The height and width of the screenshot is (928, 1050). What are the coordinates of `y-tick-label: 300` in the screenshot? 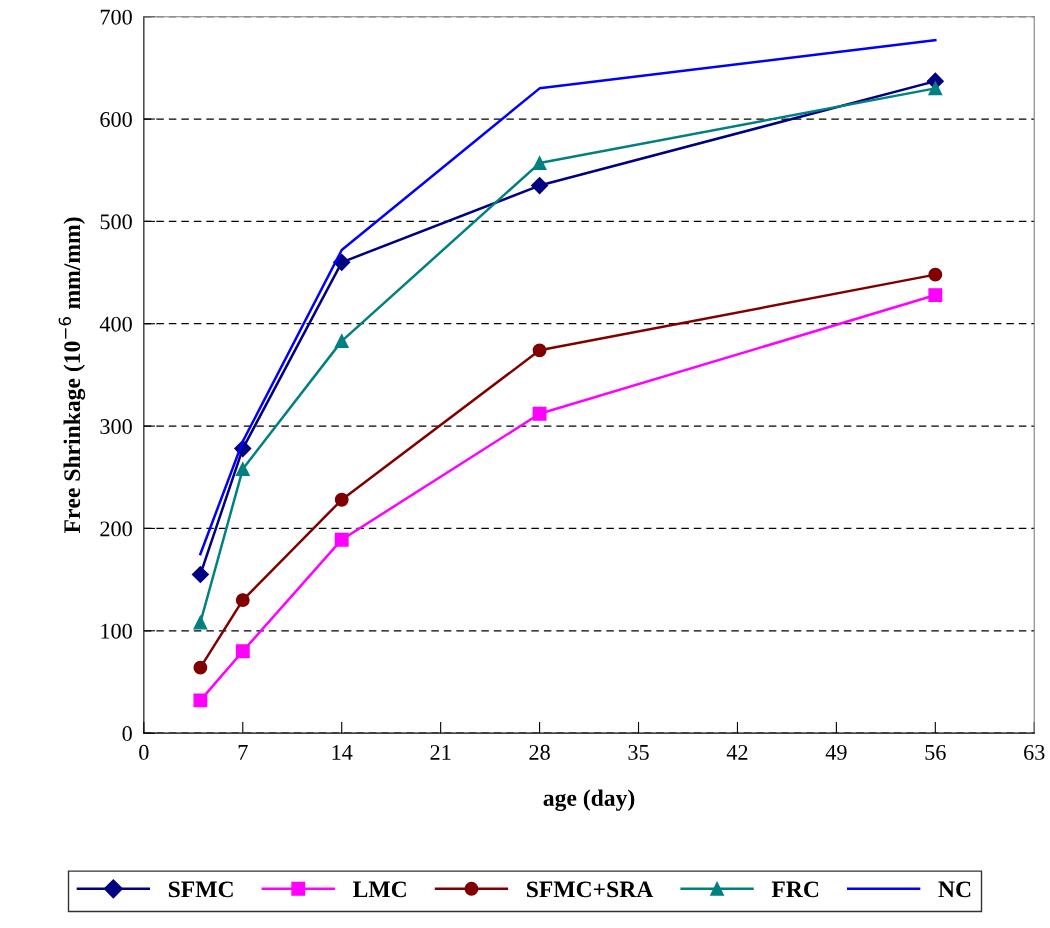 It's located at (116, 427).